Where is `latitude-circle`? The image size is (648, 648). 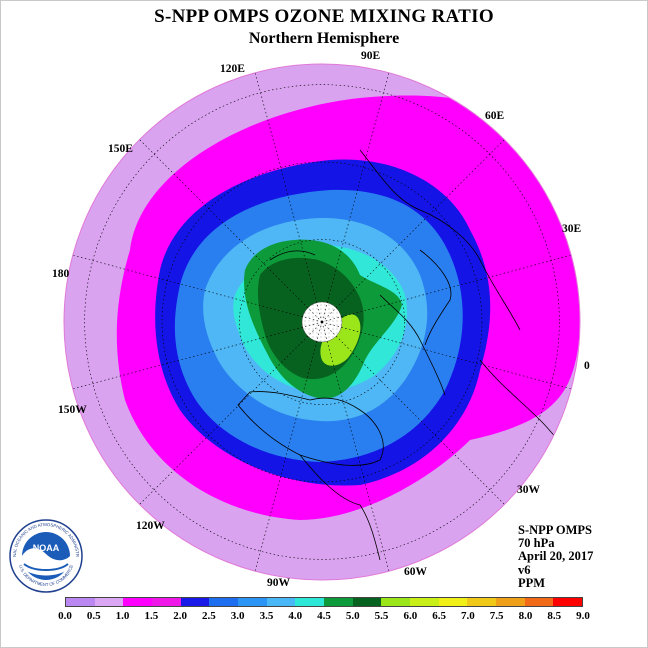 latitude-circle is located at coordinates (322, 322).